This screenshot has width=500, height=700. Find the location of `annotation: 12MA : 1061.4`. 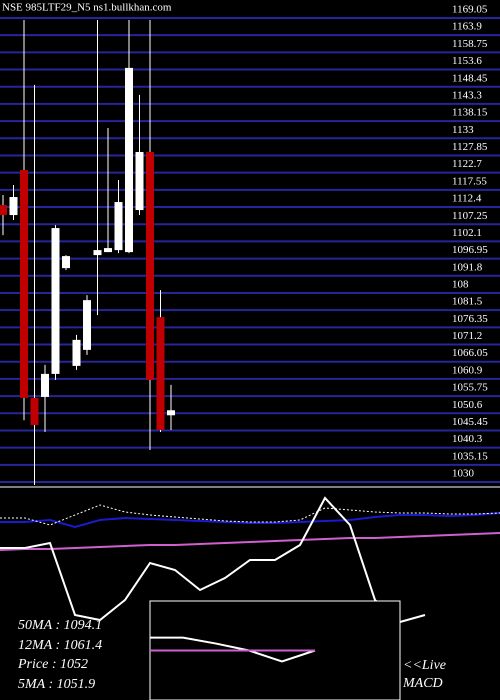

annotation: 12MA : 1061.4 is located at coordinates (60, 645).